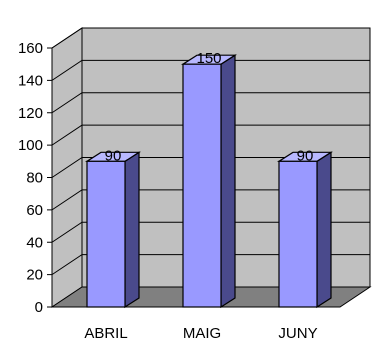 The image size is (374, 342). Describe the element at coordinates (30, 48) in the screenshot. I see `y-tick-label: 160` at that location.